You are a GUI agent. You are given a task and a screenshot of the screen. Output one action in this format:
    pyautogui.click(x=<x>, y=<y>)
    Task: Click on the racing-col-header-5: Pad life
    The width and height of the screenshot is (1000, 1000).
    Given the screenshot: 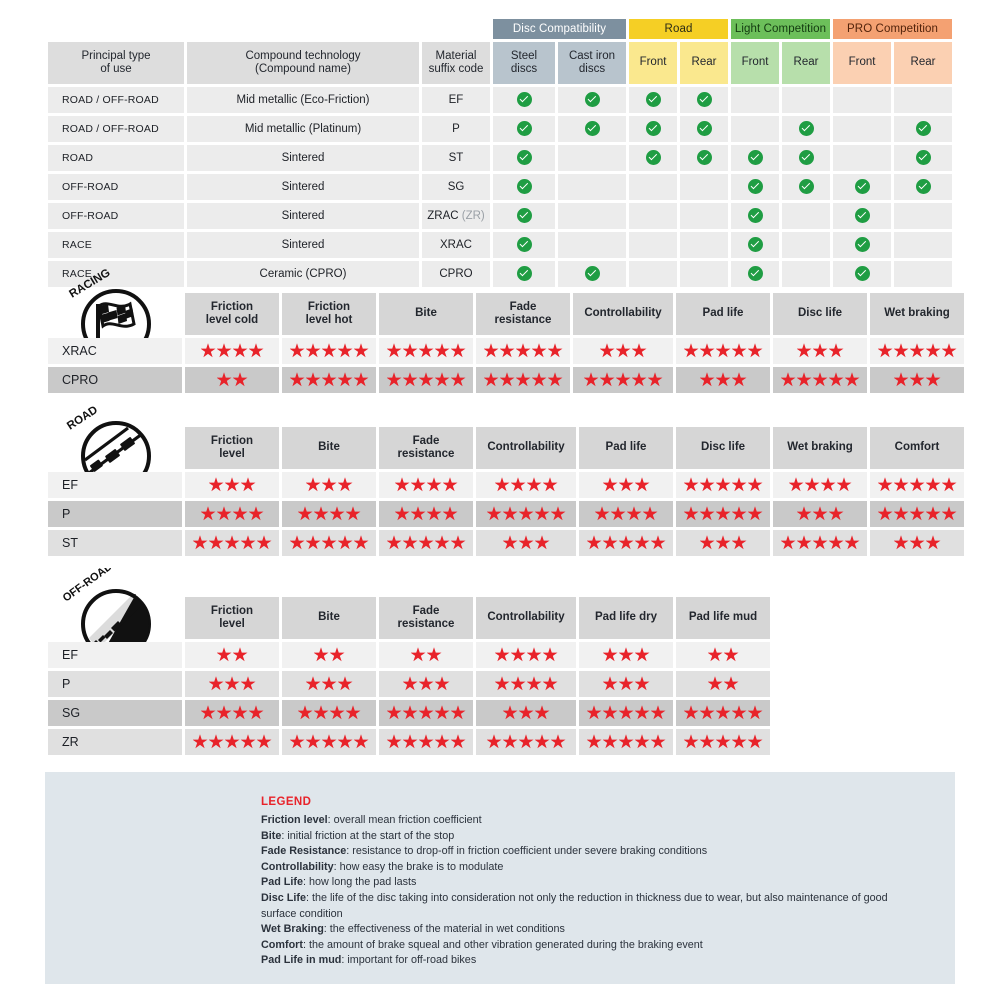 What is the action you would take?
    pyautogui.click(x=723, y=314)
    